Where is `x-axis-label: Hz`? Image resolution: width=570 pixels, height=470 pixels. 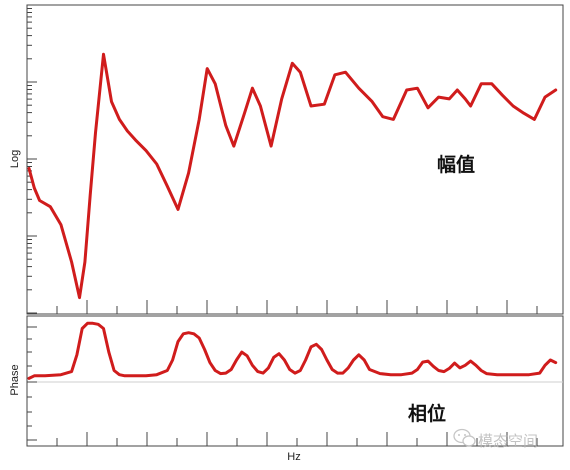
x-axis-label: Hz is located at coordinates (293, 457).